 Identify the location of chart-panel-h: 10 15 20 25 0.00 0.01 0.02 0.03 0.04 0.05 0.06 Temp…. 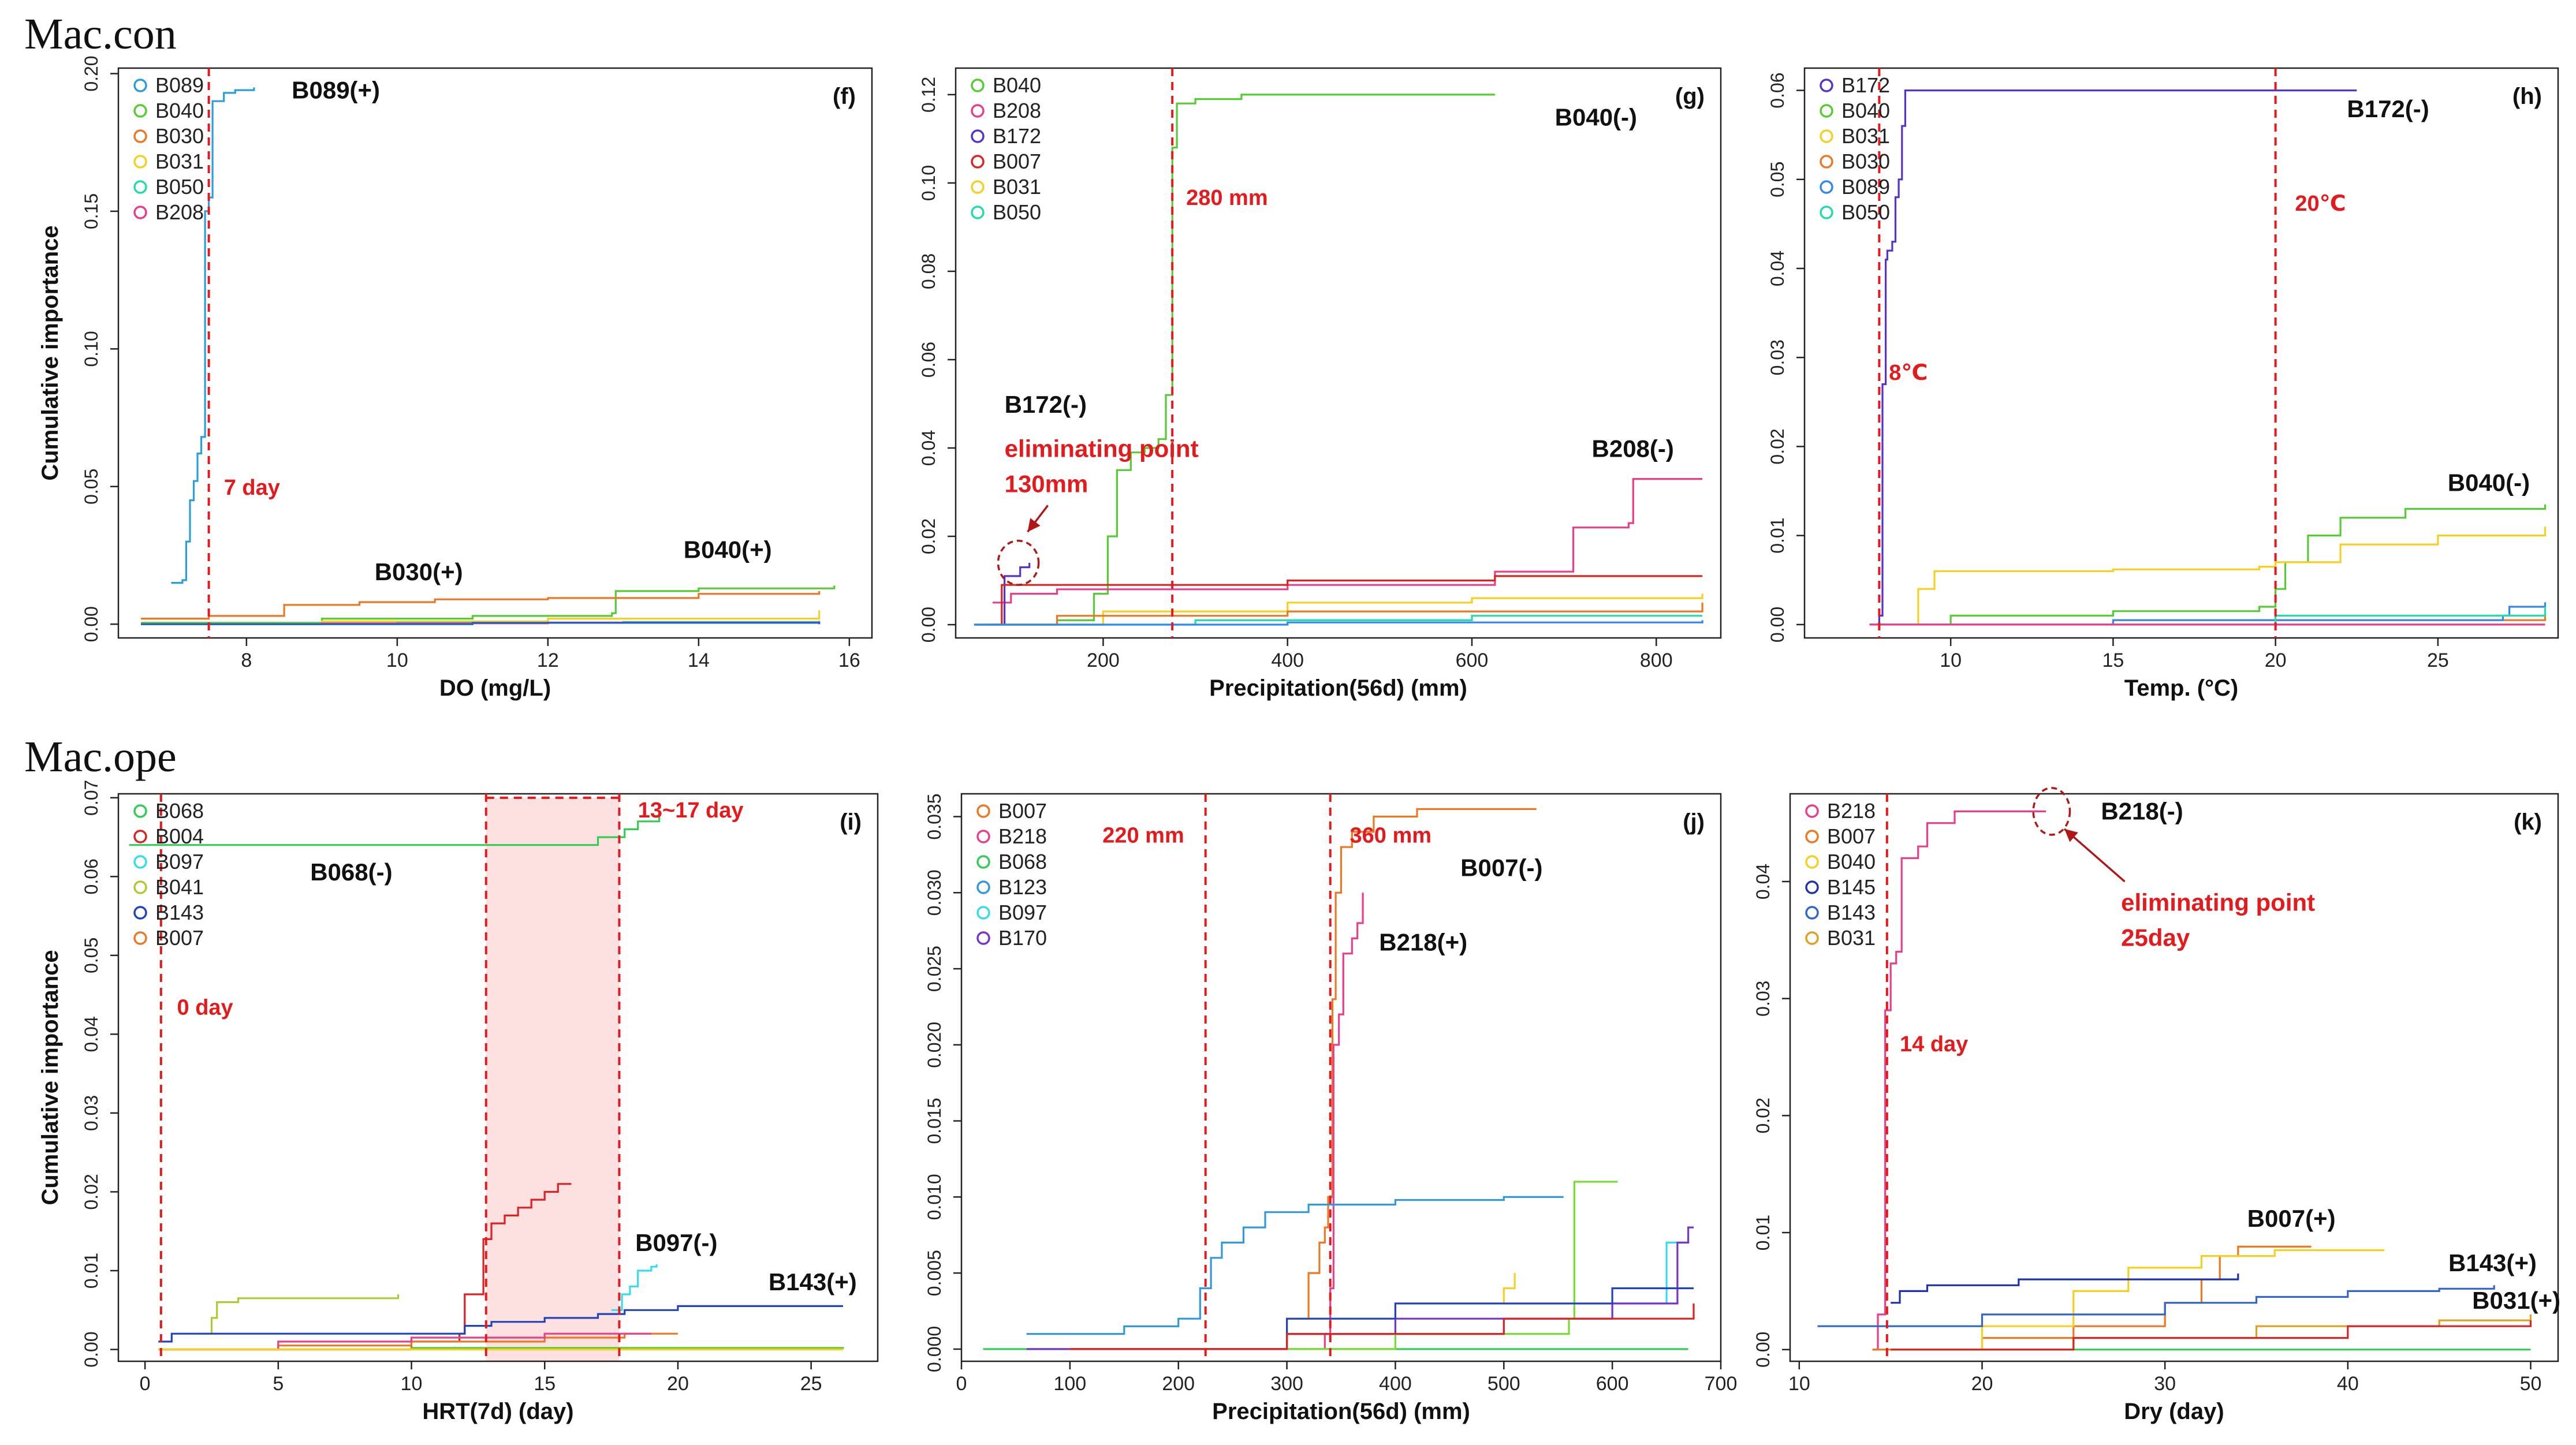
(2163, 384).